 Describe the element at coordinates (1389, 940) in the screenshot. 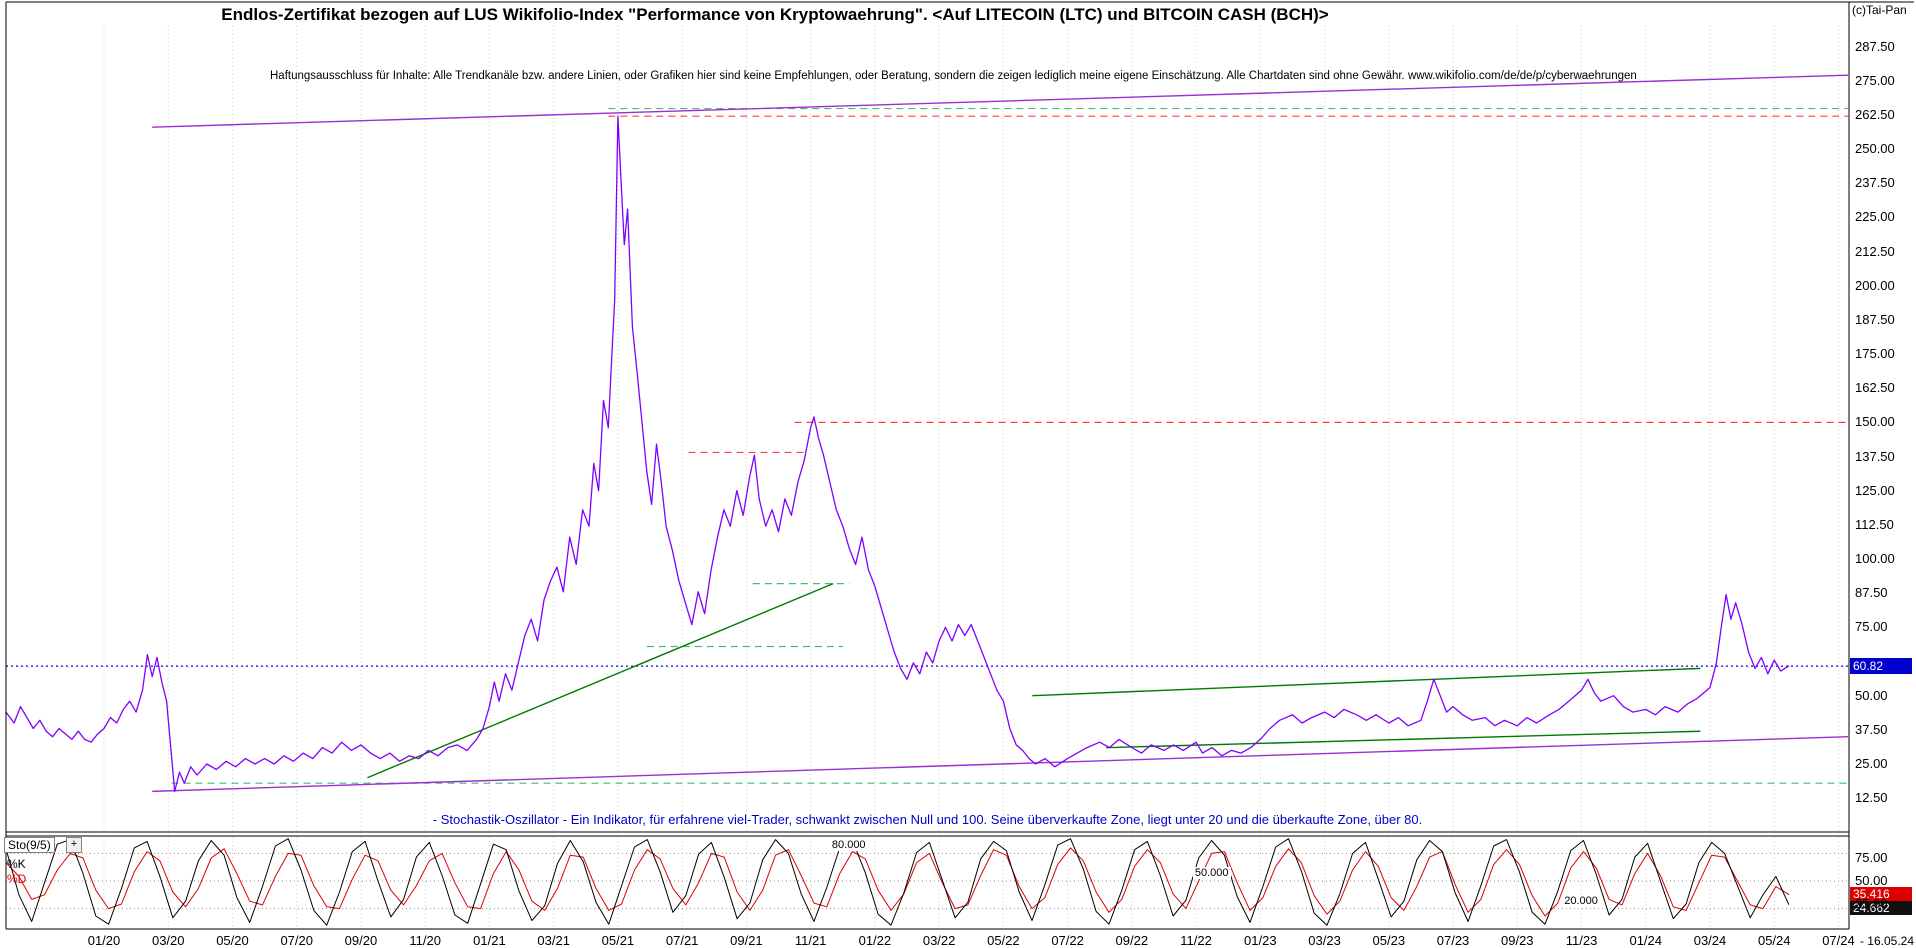

I see `time-axis-label: 05/23` at that location.